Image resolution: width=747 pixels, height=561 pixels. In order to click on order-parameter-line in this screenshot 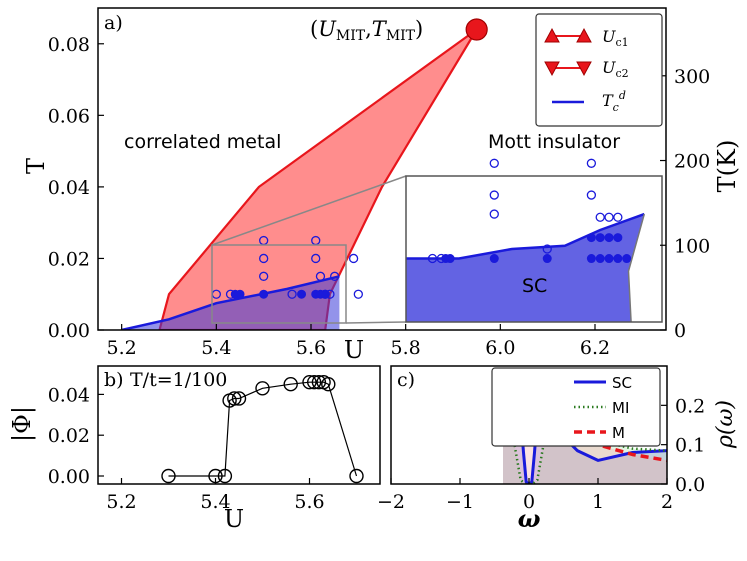, I will do `click(263, 429)`.